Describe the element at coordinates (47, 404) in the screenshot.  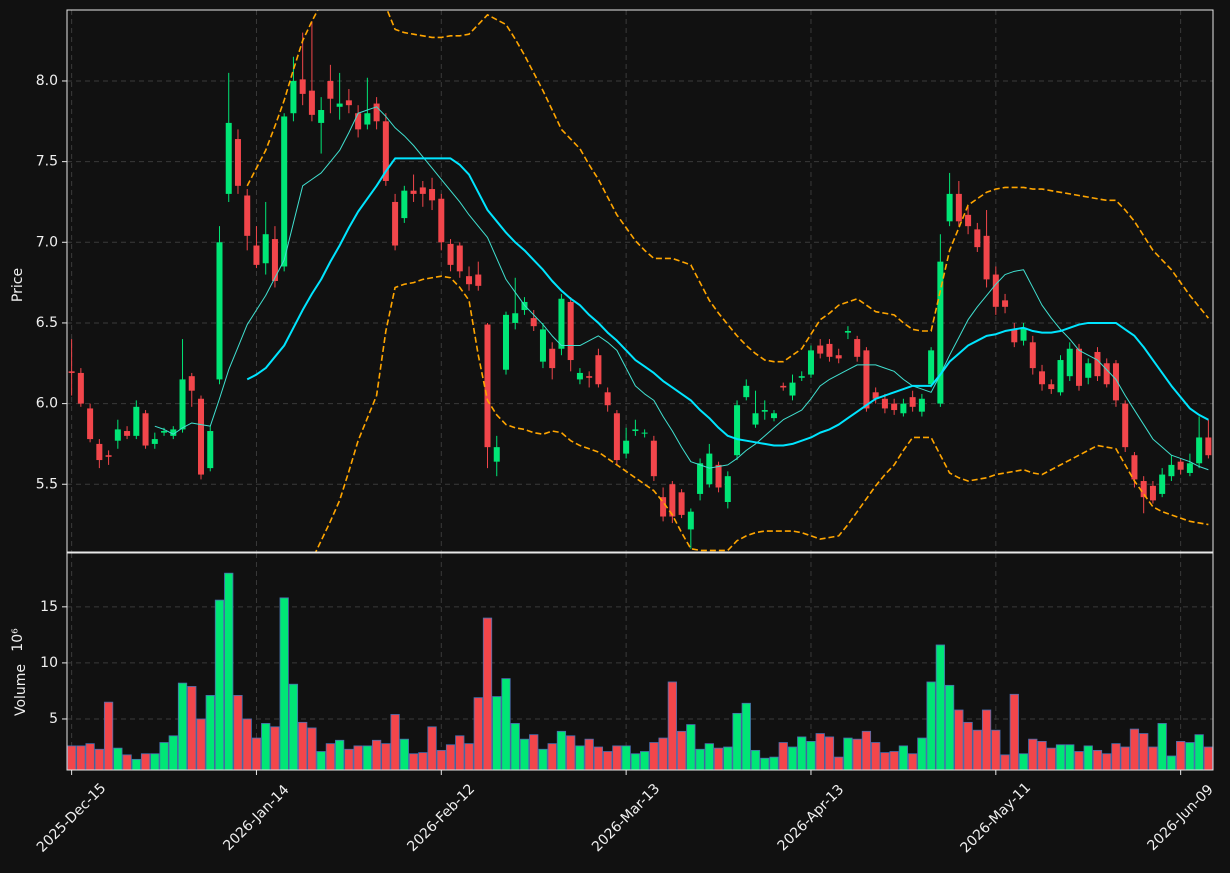
I see `y-tick-label: 6.0` at that location.